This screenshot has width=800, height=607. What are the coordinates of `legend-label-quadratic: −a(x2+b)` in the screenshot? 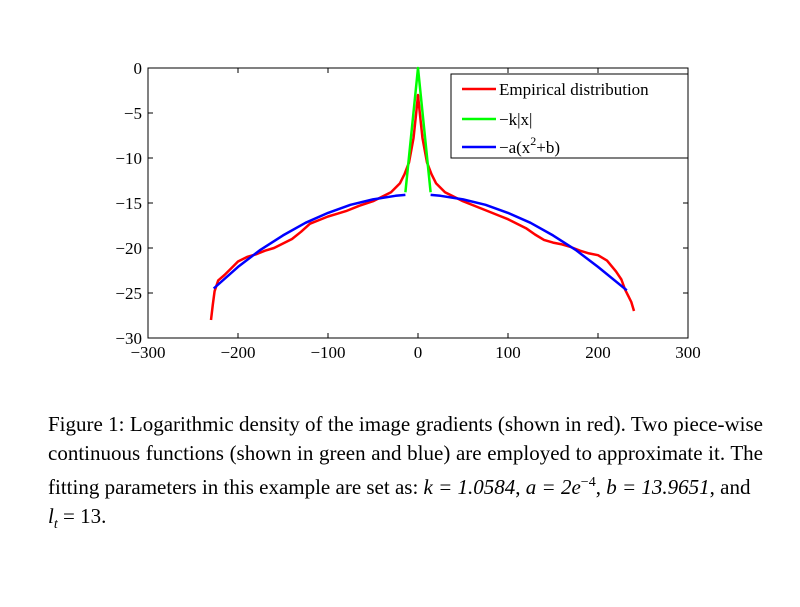 It's located at (529, 145).